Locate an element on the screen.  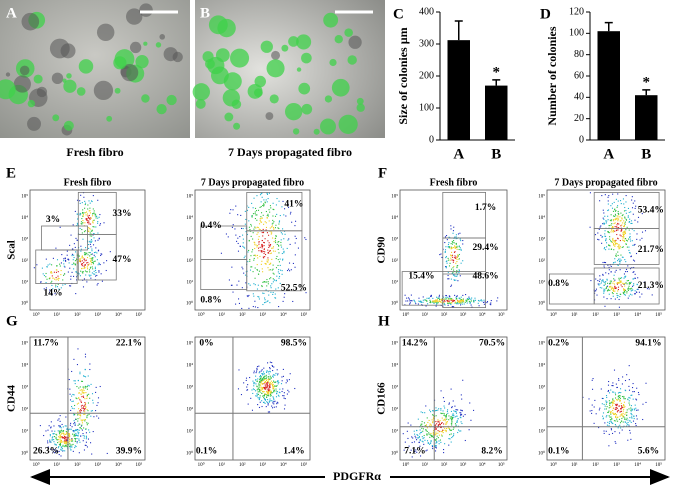
y-tick-label: 10⁴ is located at coordinates (24, 218).